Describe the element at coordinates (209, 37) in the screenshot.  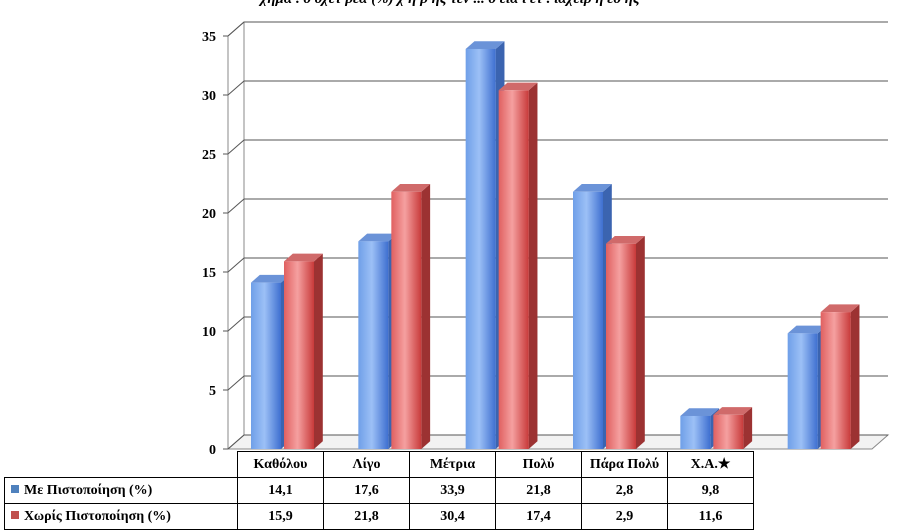
I see `y-tick-label: 35` at that location.